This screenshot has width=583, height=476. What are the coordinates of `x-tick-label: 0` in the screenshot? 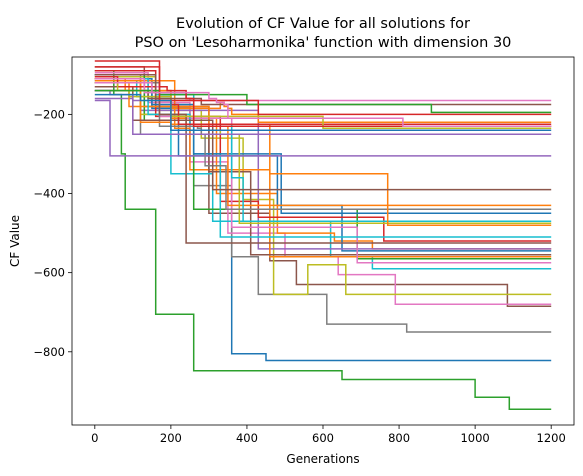 It's located at (94, 438).